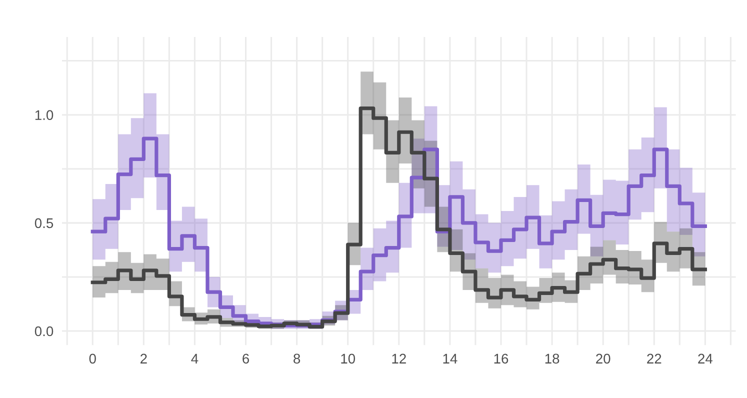 The width and height of the screenshot is (747, 398). Describe the element at coordinates (450, 359) in the screenshot. I see `x-tick-label: 14` at that location.